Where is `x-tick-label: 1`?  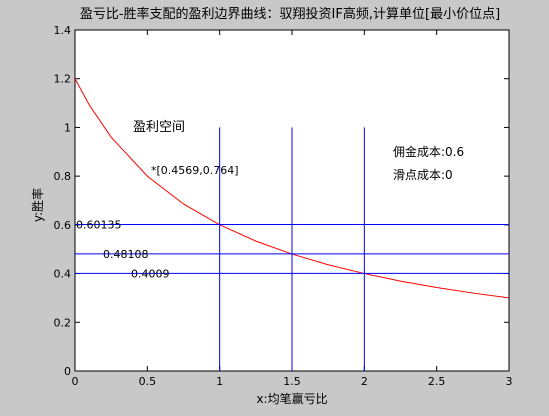 x-tick-label: 1 is located at coordinates (219, 381).